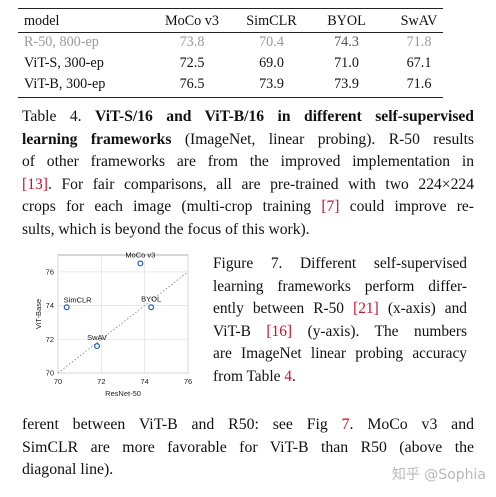 The width and height of the screenshot is (496, 497). Describe the element at coordinates (68, 469) in the screenshot. I see `body-line: diagonal line).` at that location.